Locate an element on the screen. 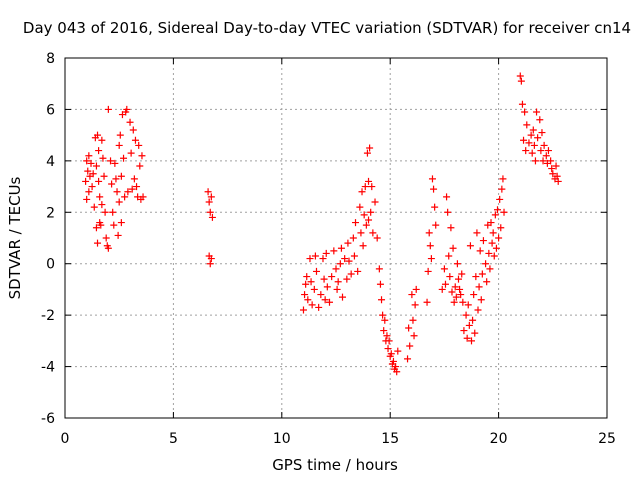  y-tick-label: 6 is located at coordinates (50, 110).